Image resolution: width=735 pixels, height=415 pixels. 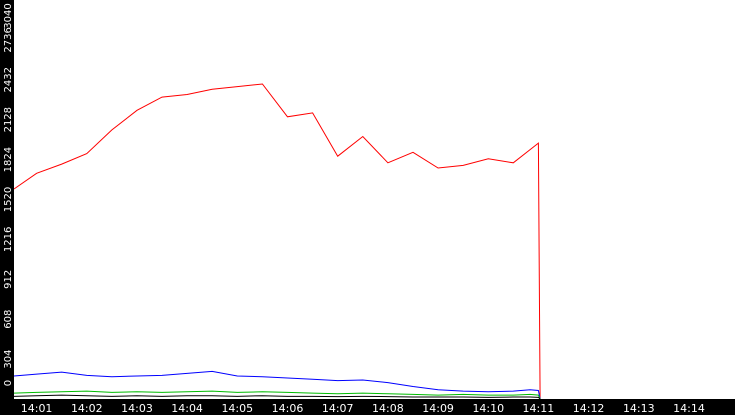 I want to click on x-tick-label: 14:05, so click(x=237, y=408).